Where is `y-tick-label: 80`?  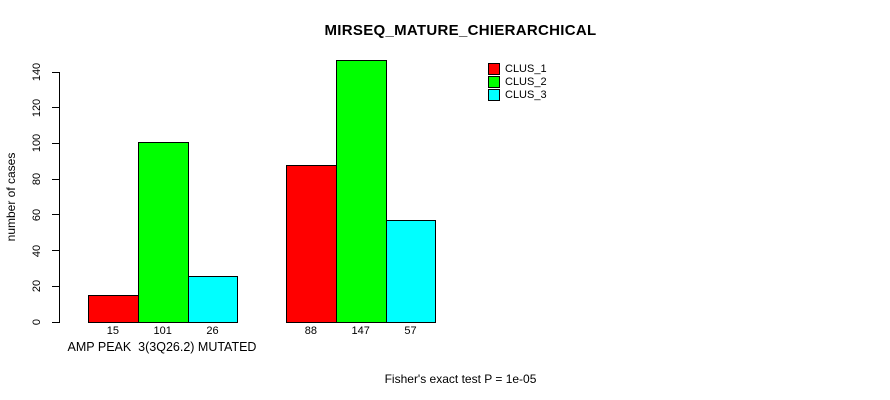 y-tick-label: 80 is located at coordinates (37, 179).